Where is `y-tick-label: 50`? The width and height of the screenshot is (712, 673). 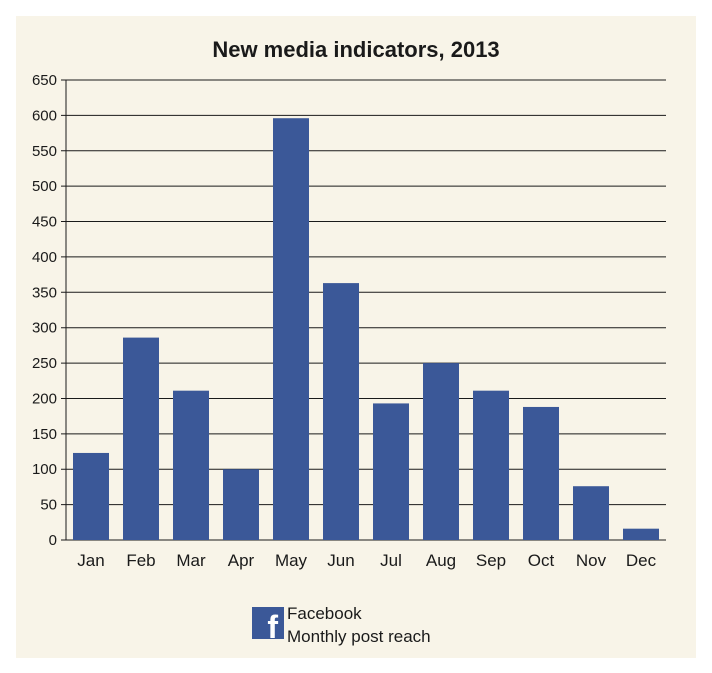 y-tick-label: 50 is located at coordinates (48, 505).